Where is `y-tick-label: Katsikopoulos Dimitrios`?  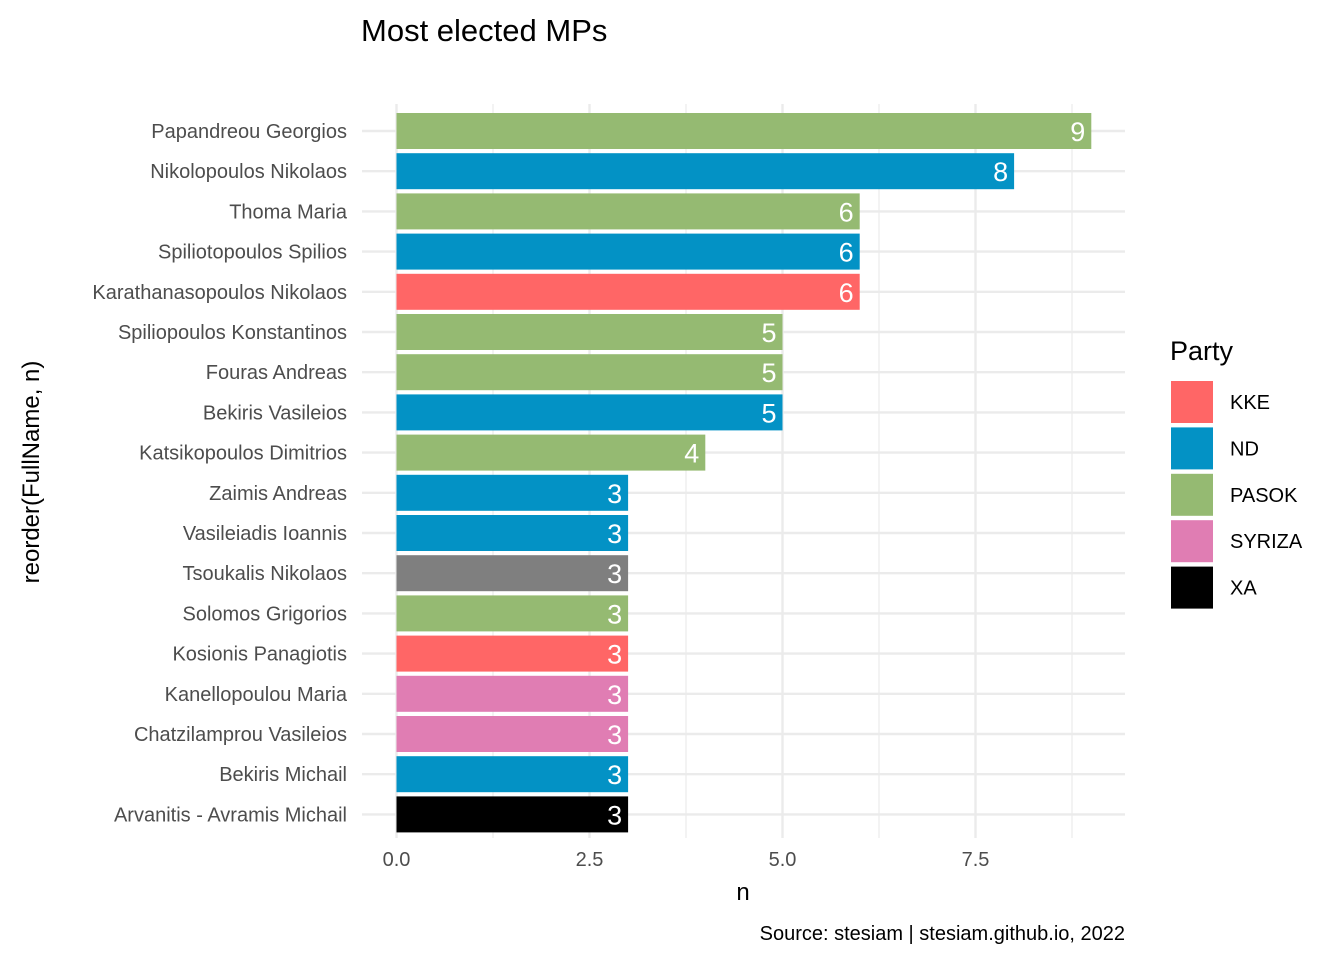
y-tick-label: Katsikopoulos Dimitrios is located at coordinates (243, 454).